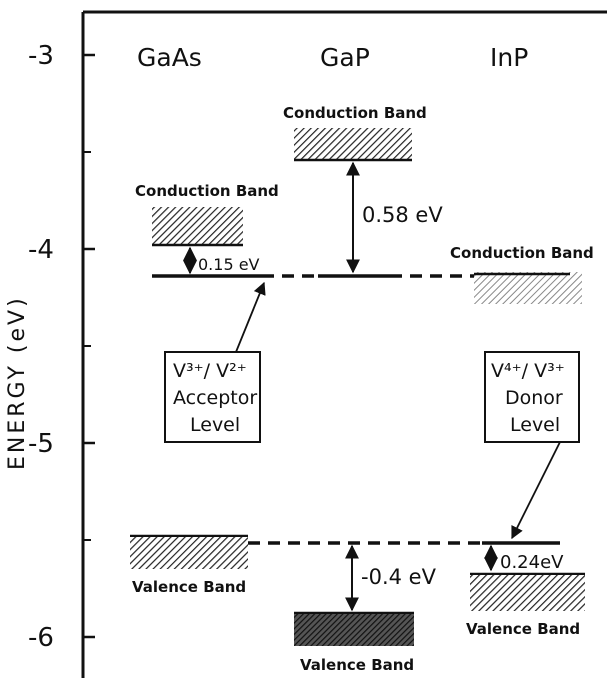 This screenshot has height=678, width=607. What do you see at coordinates (189, 587) in the screenshot?
I see `gaas-valence-band-label: Valence Band` at bounding box center [189, 587].